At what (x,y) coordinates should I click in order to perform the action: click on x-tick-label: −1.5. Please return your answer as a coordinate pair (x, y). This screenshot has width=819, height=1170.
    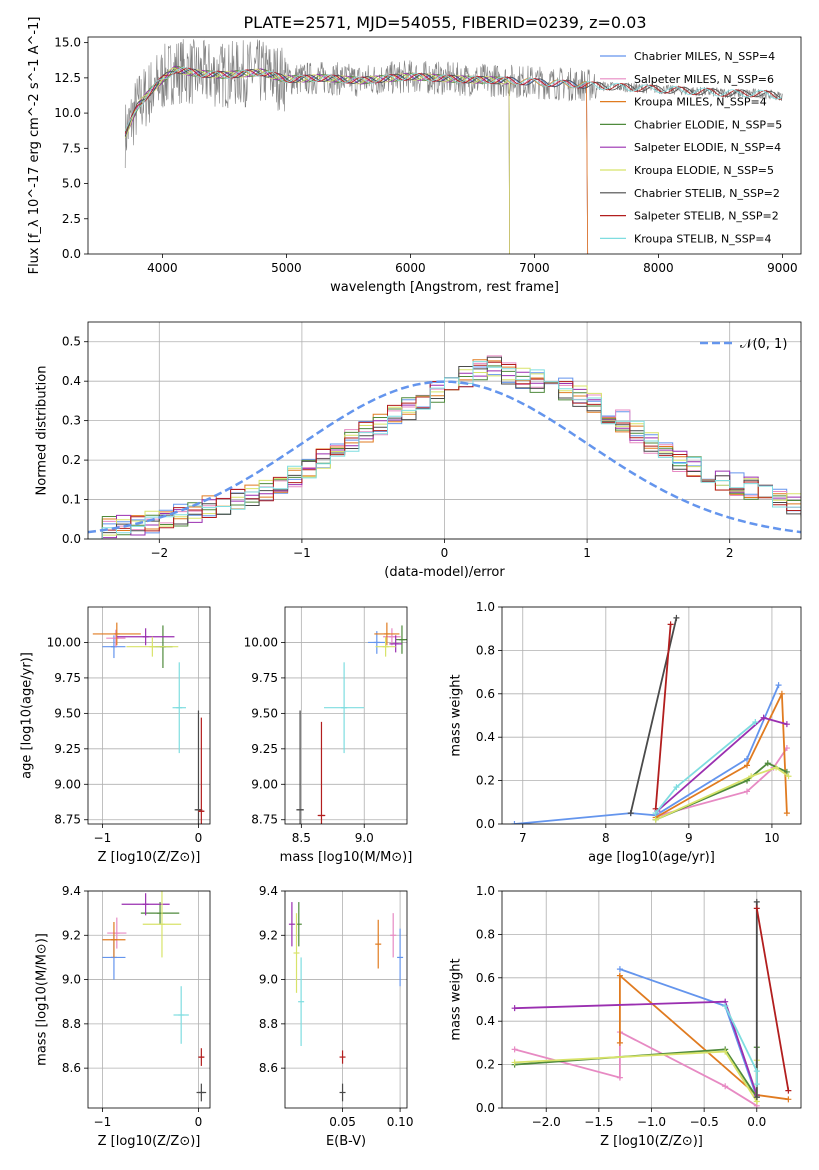
    Looking at the image, I should click on (598, 1122).